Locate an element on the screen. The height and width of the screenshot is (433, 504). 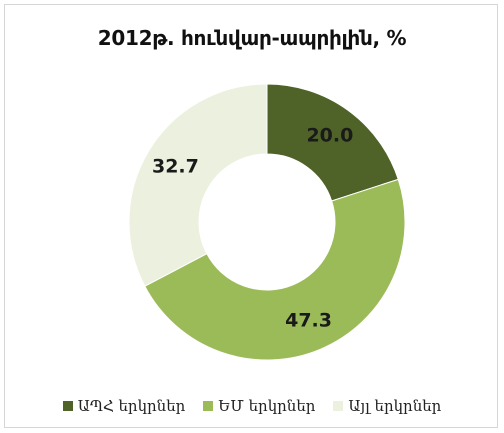
donut-slice-other is located at coordinates (198, 185).